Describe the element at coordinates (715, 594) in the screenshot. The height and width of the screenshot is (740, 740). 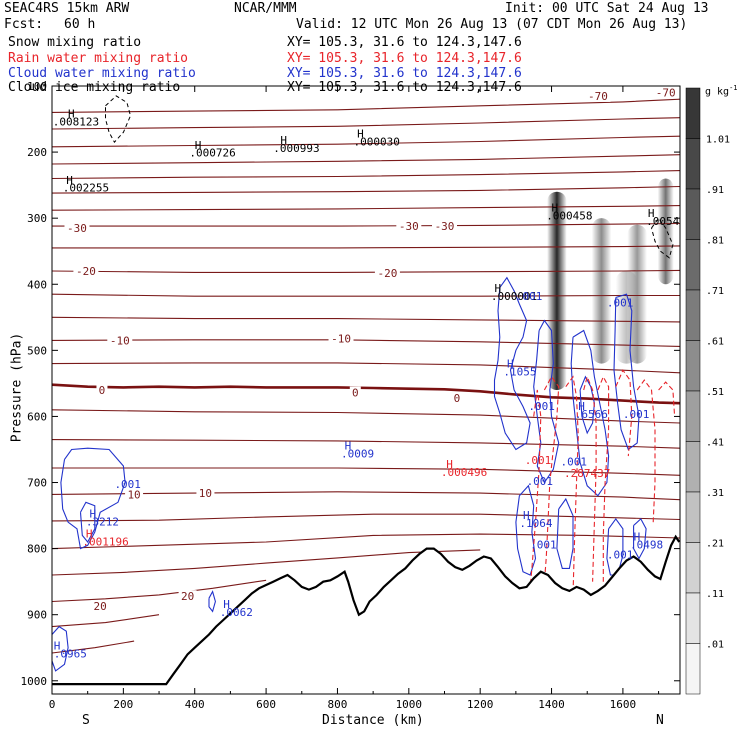
I see `colorbar-label: .11` at that location.